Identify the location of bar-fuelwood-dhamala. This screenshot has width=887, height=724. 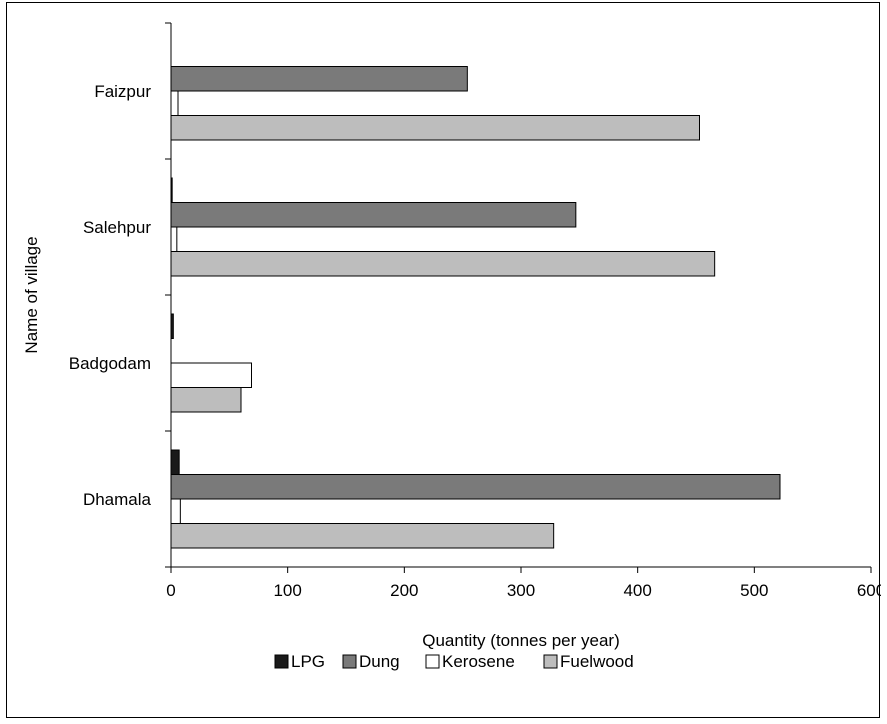
(362, 536).